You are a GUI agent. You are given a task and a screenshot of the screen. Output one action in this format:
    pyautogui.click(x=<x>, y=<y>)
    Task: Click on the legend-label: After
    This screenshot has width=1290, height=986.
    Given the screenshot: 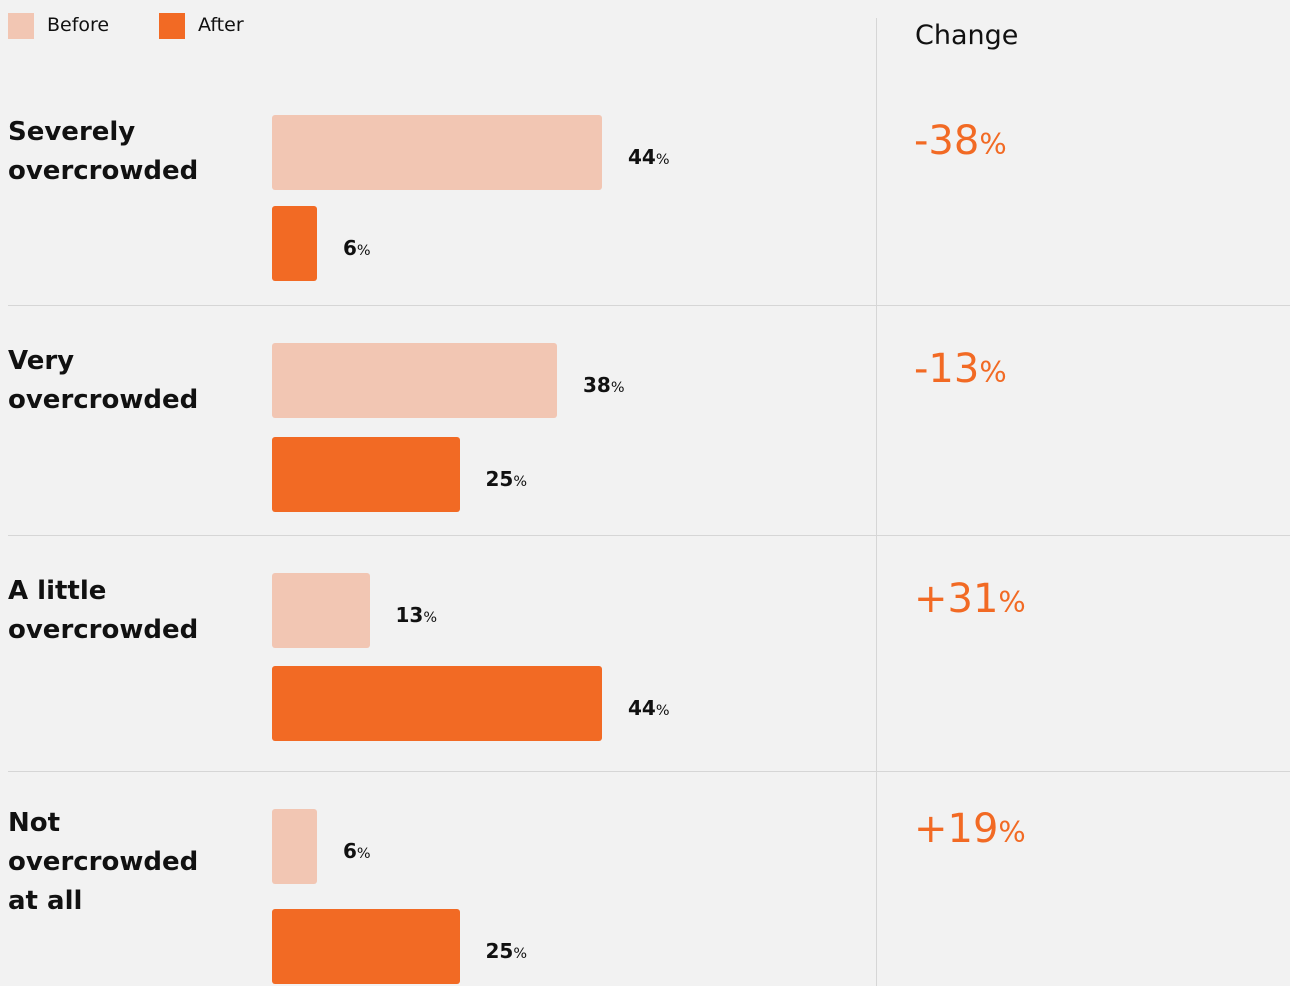 What is the action you would take?
    pyautogui.click(x=221, y=25)
    